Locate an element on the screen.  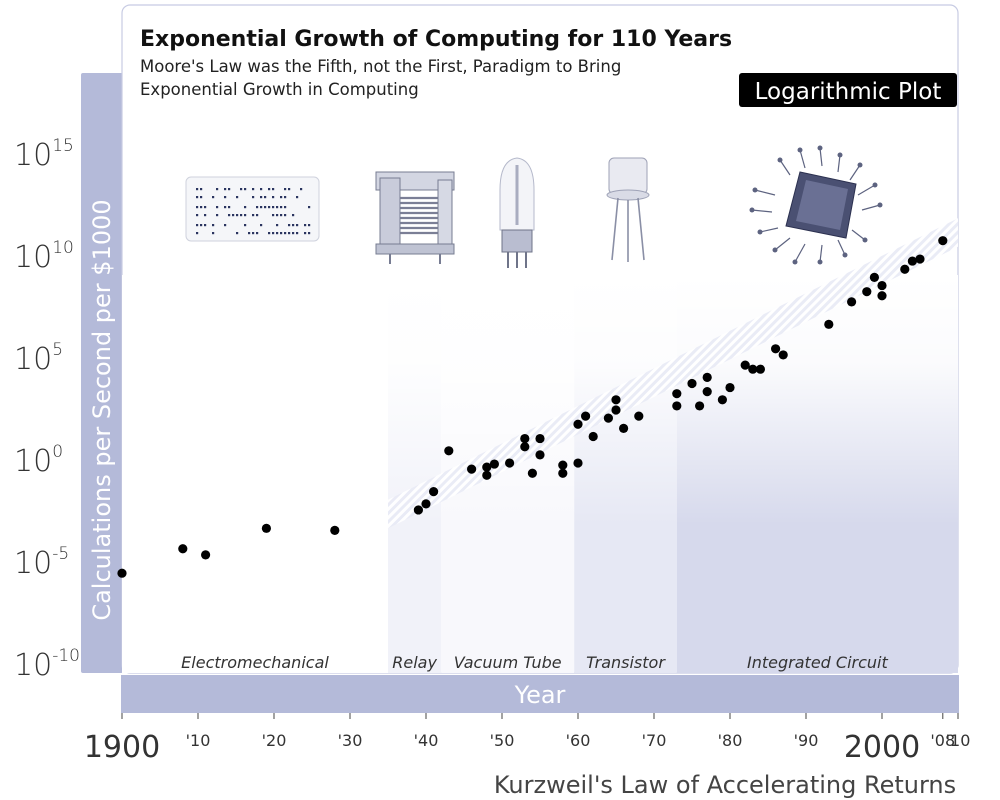
punch-card-icon is located at coordinates (252, 209).